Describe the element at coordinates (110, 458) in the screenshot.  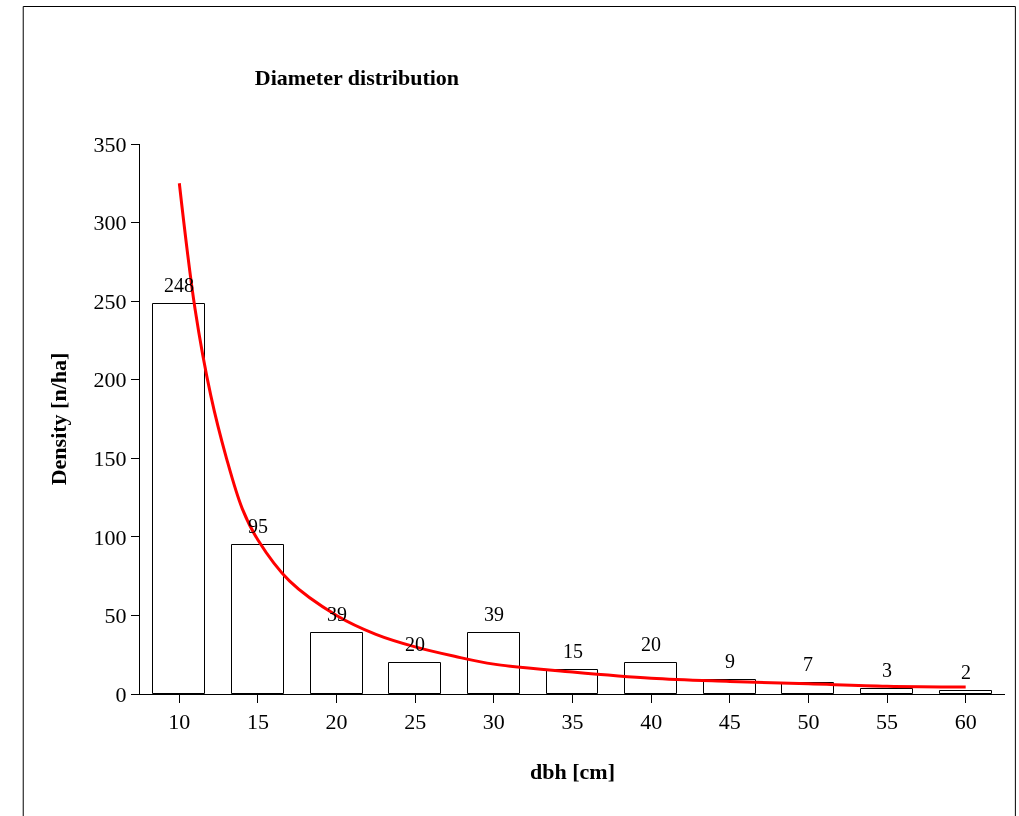
I see `y-tick-label: 150` at that location.